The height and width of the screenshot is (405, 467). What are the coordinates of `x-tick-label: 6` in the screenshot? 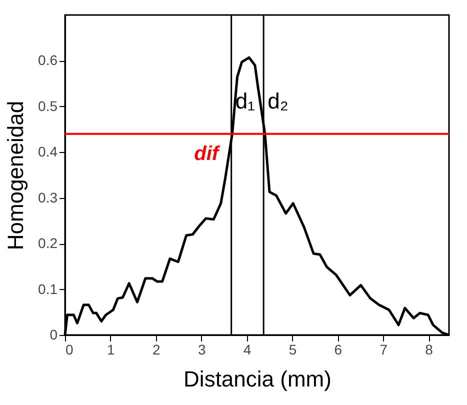 It's located at (338, 350).